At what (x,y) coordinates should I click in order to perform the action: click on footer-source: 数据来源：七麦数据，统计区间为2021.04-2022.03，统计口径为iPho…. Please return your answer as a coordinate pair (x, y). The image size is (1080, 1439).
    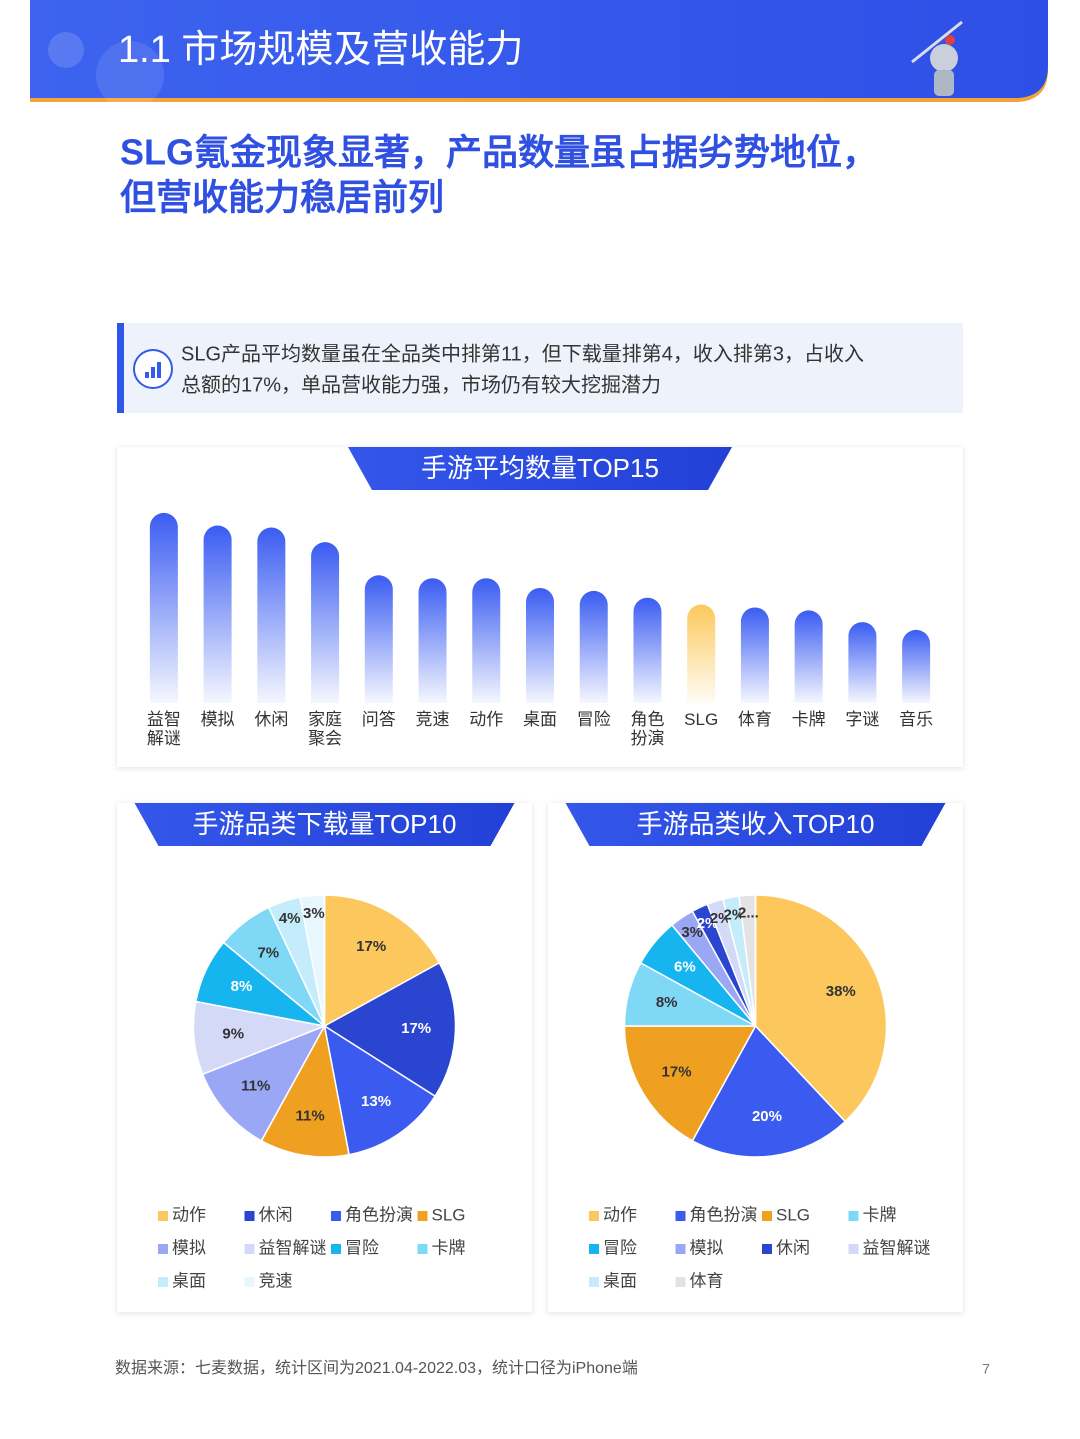
    Looking at the image, I should click on (376, 1368).